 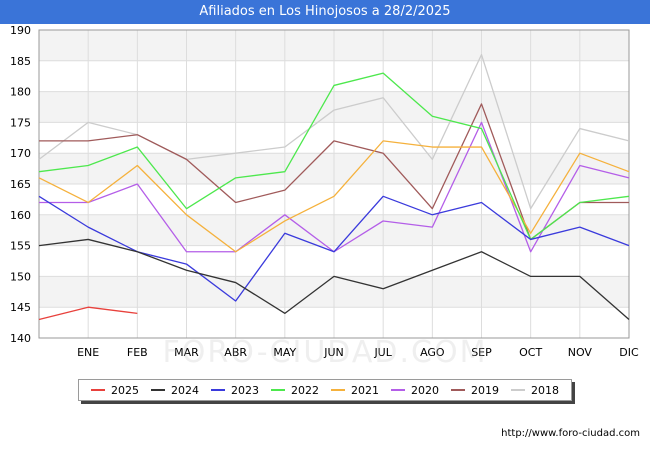 I want to click on legend-label: 2021, so click(x=365, y=390).